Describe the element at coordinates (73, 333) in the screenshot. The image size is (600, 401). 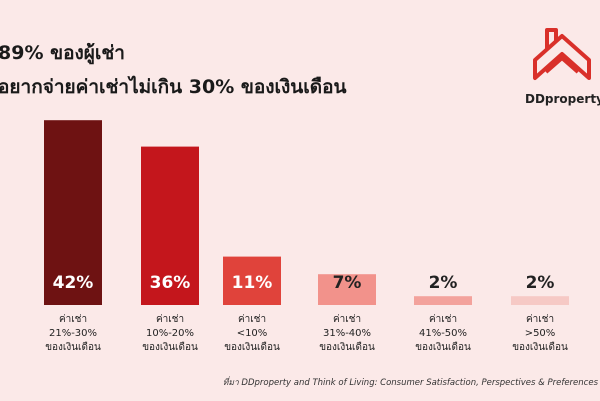
I see `x-tick-label: ค่าเช่า 21%-30% ของเงินเดือน` at that location.